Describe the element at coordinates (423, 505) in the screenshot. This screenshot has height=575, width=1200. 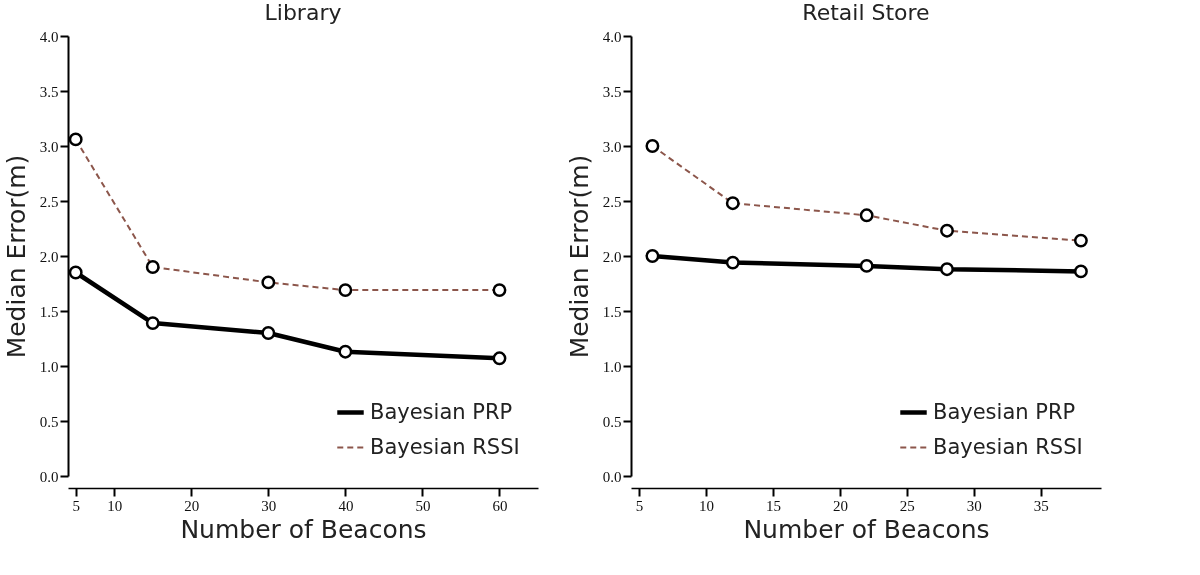
I see `x-tick-label: 50` at that location.